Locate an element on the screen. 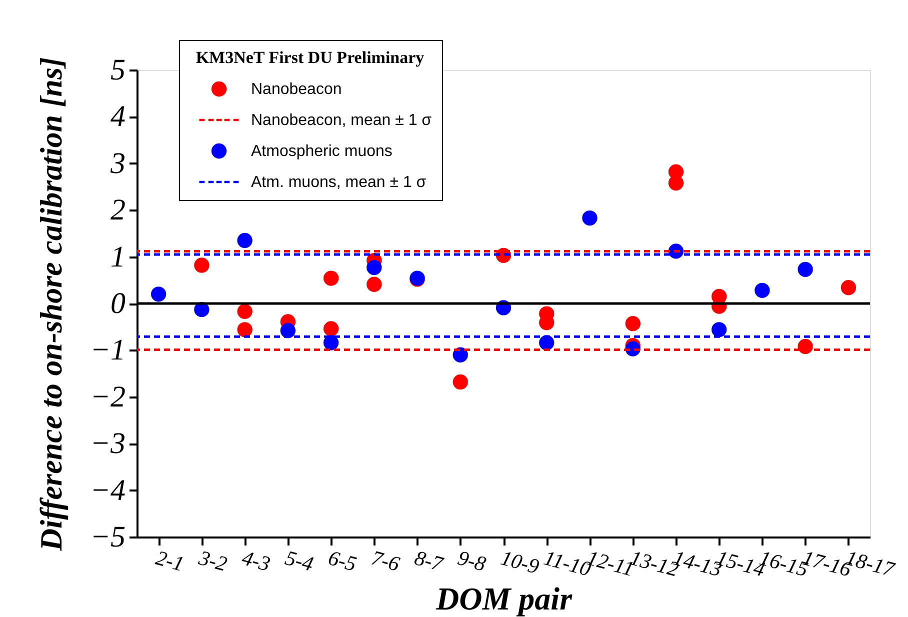  y-tick-label: 2 is located at coordinates (118, 210).